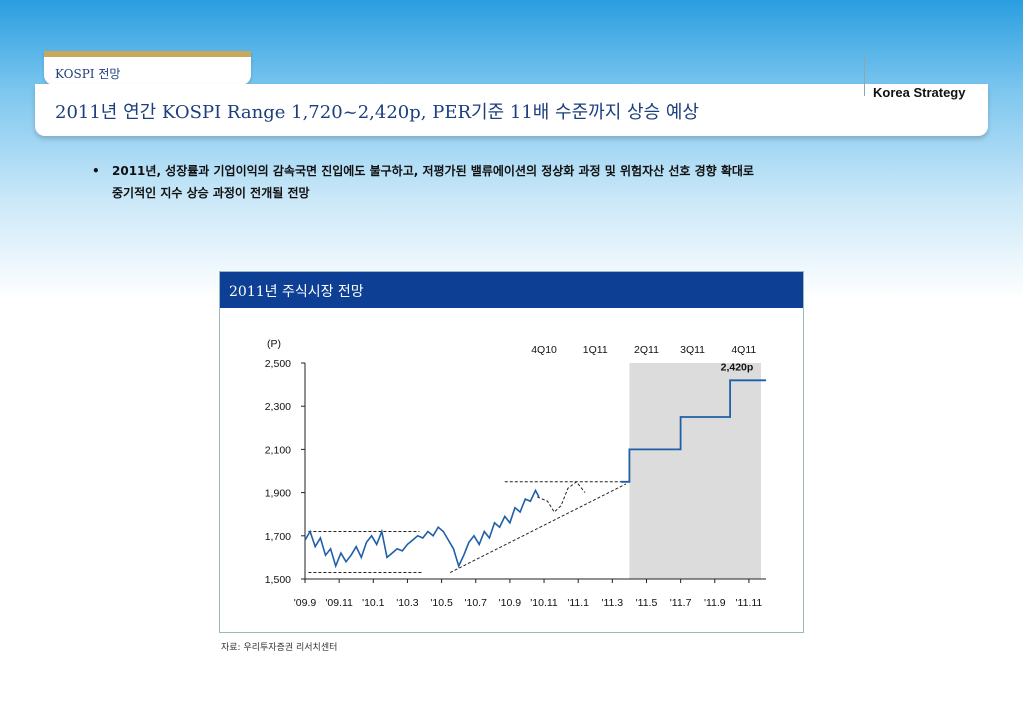 The image size is (1023, 723). Describe the element at coordinates (278, 494) in the screenshot. I see `y-tick-label: 1,900` at that location.